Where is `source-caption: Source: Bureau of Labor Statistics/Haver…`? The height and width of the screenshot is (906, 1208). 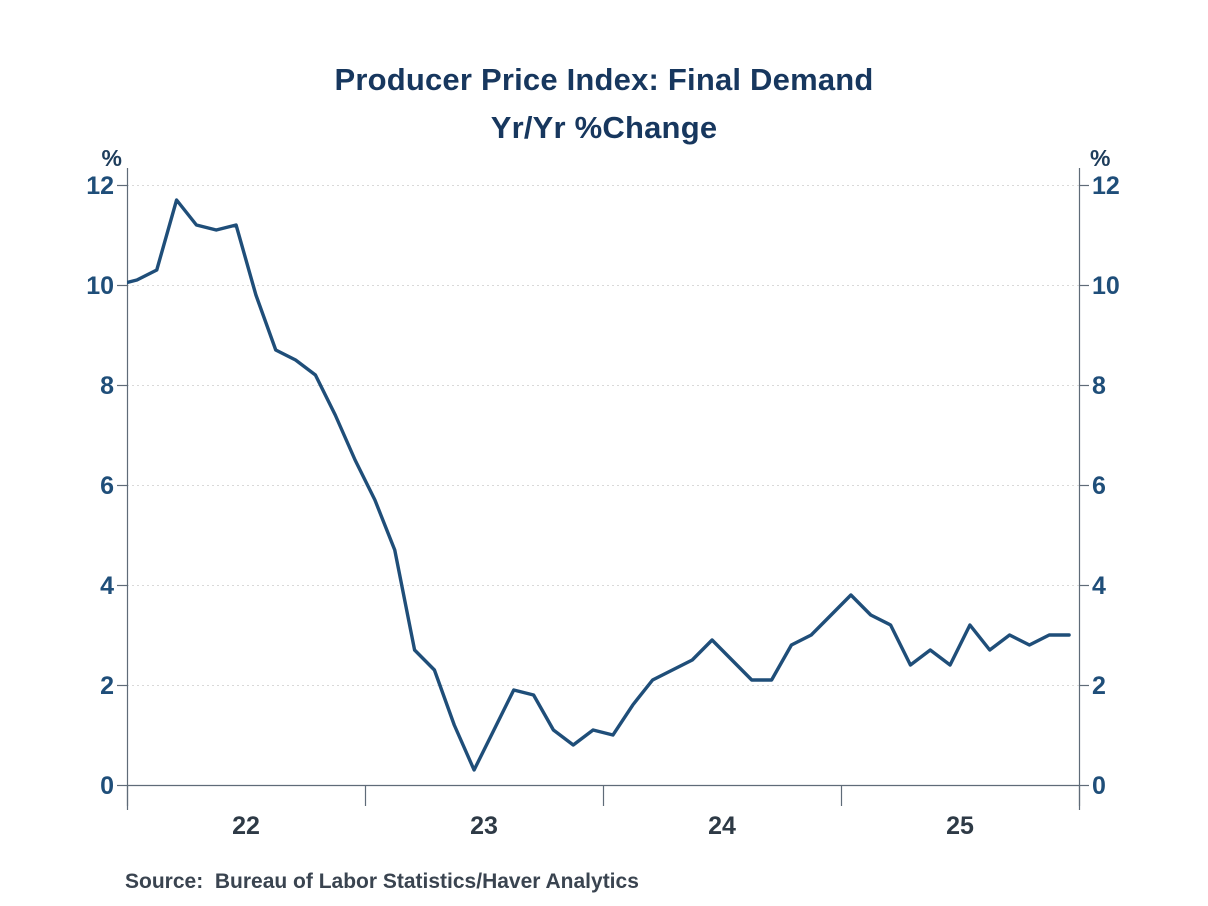
source-caption: Source: Bureau of Labor Statistics/Haver… is located at coordinates (382, 881).